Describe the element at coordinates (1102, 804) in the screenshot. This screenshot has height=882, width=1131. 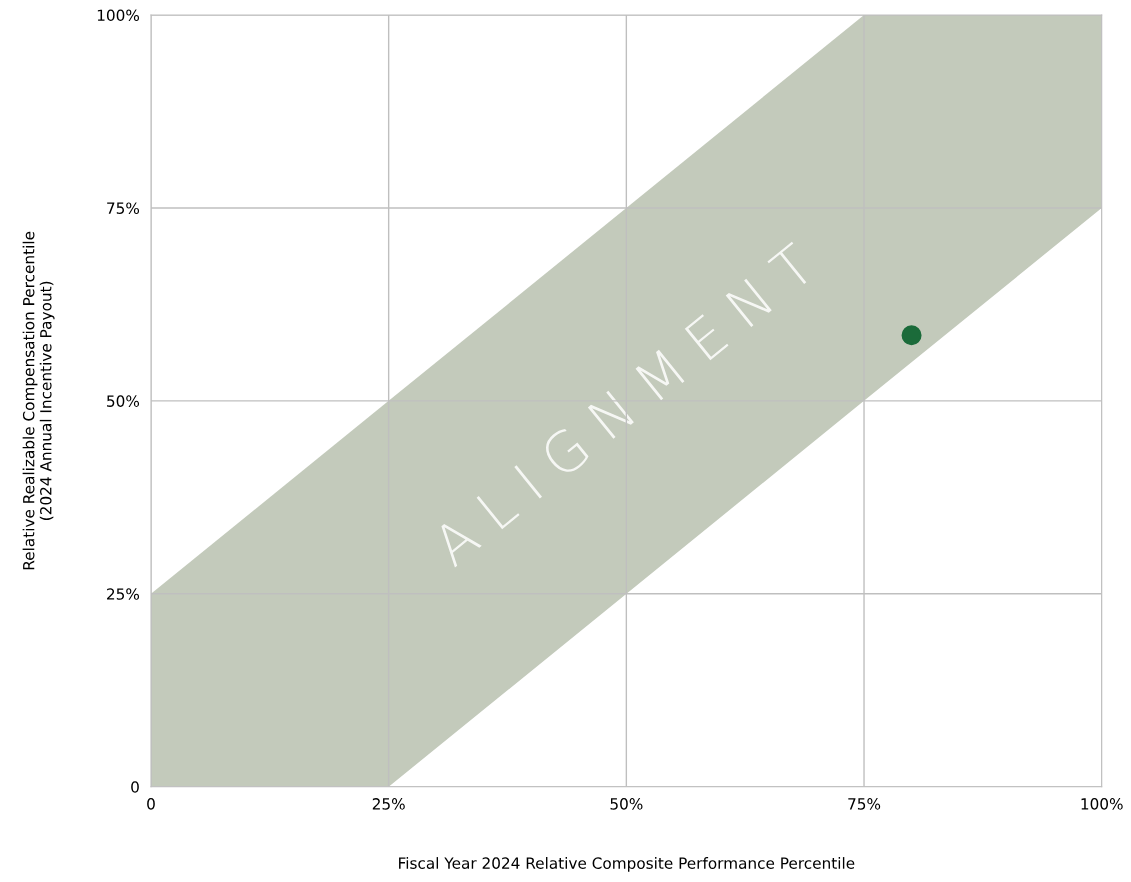
I see `x-tick-label: 100%` at that location.